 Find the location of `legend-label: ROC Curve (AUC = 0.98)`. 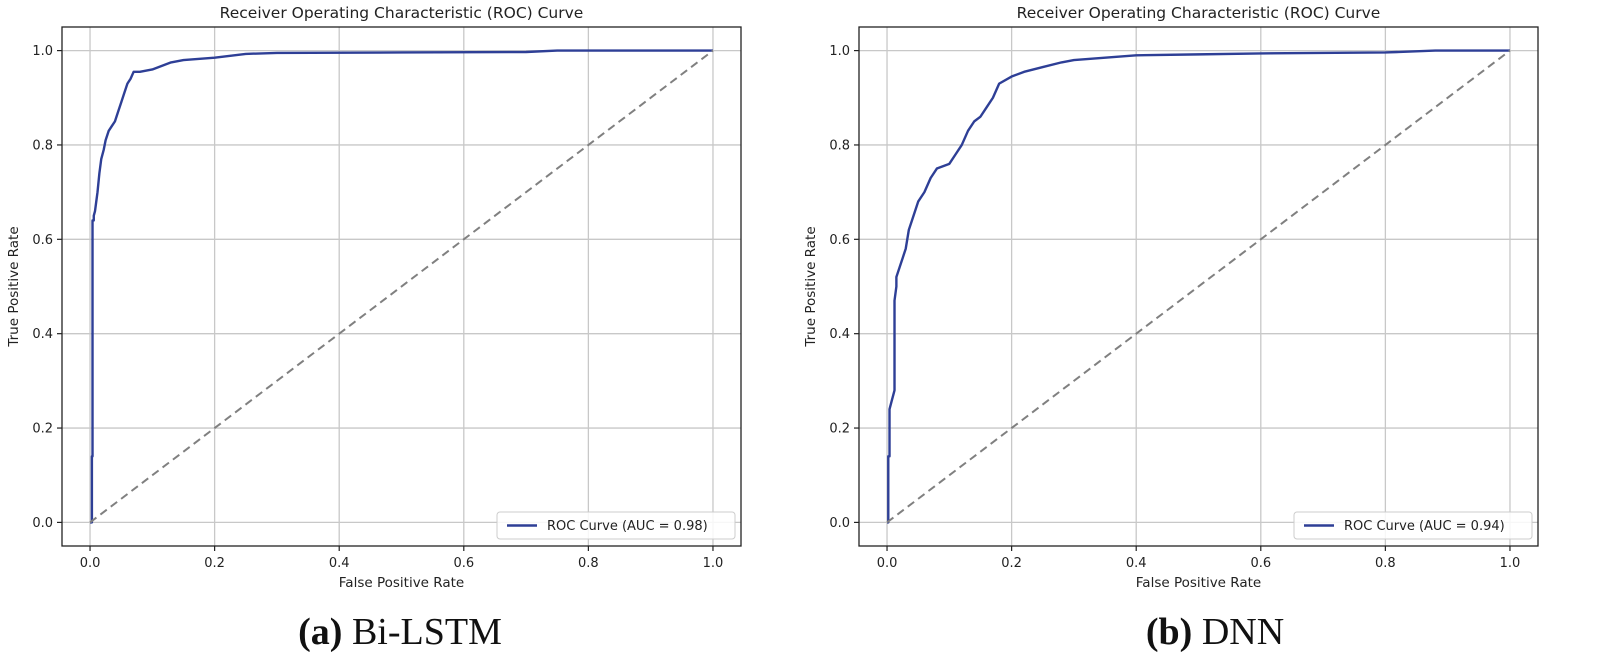

legend-label: ROC Curve (AUC = 0.98) is located at coordinates (627, 526).